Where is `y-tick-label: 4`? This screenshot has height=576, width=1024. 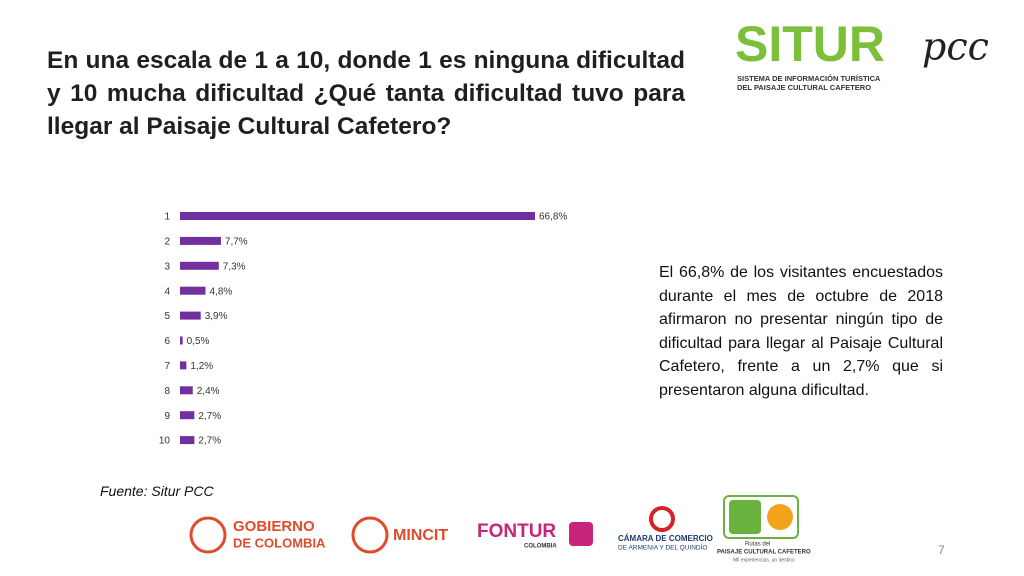 y-tick-label: 4 is located at coordinates (167, 291).